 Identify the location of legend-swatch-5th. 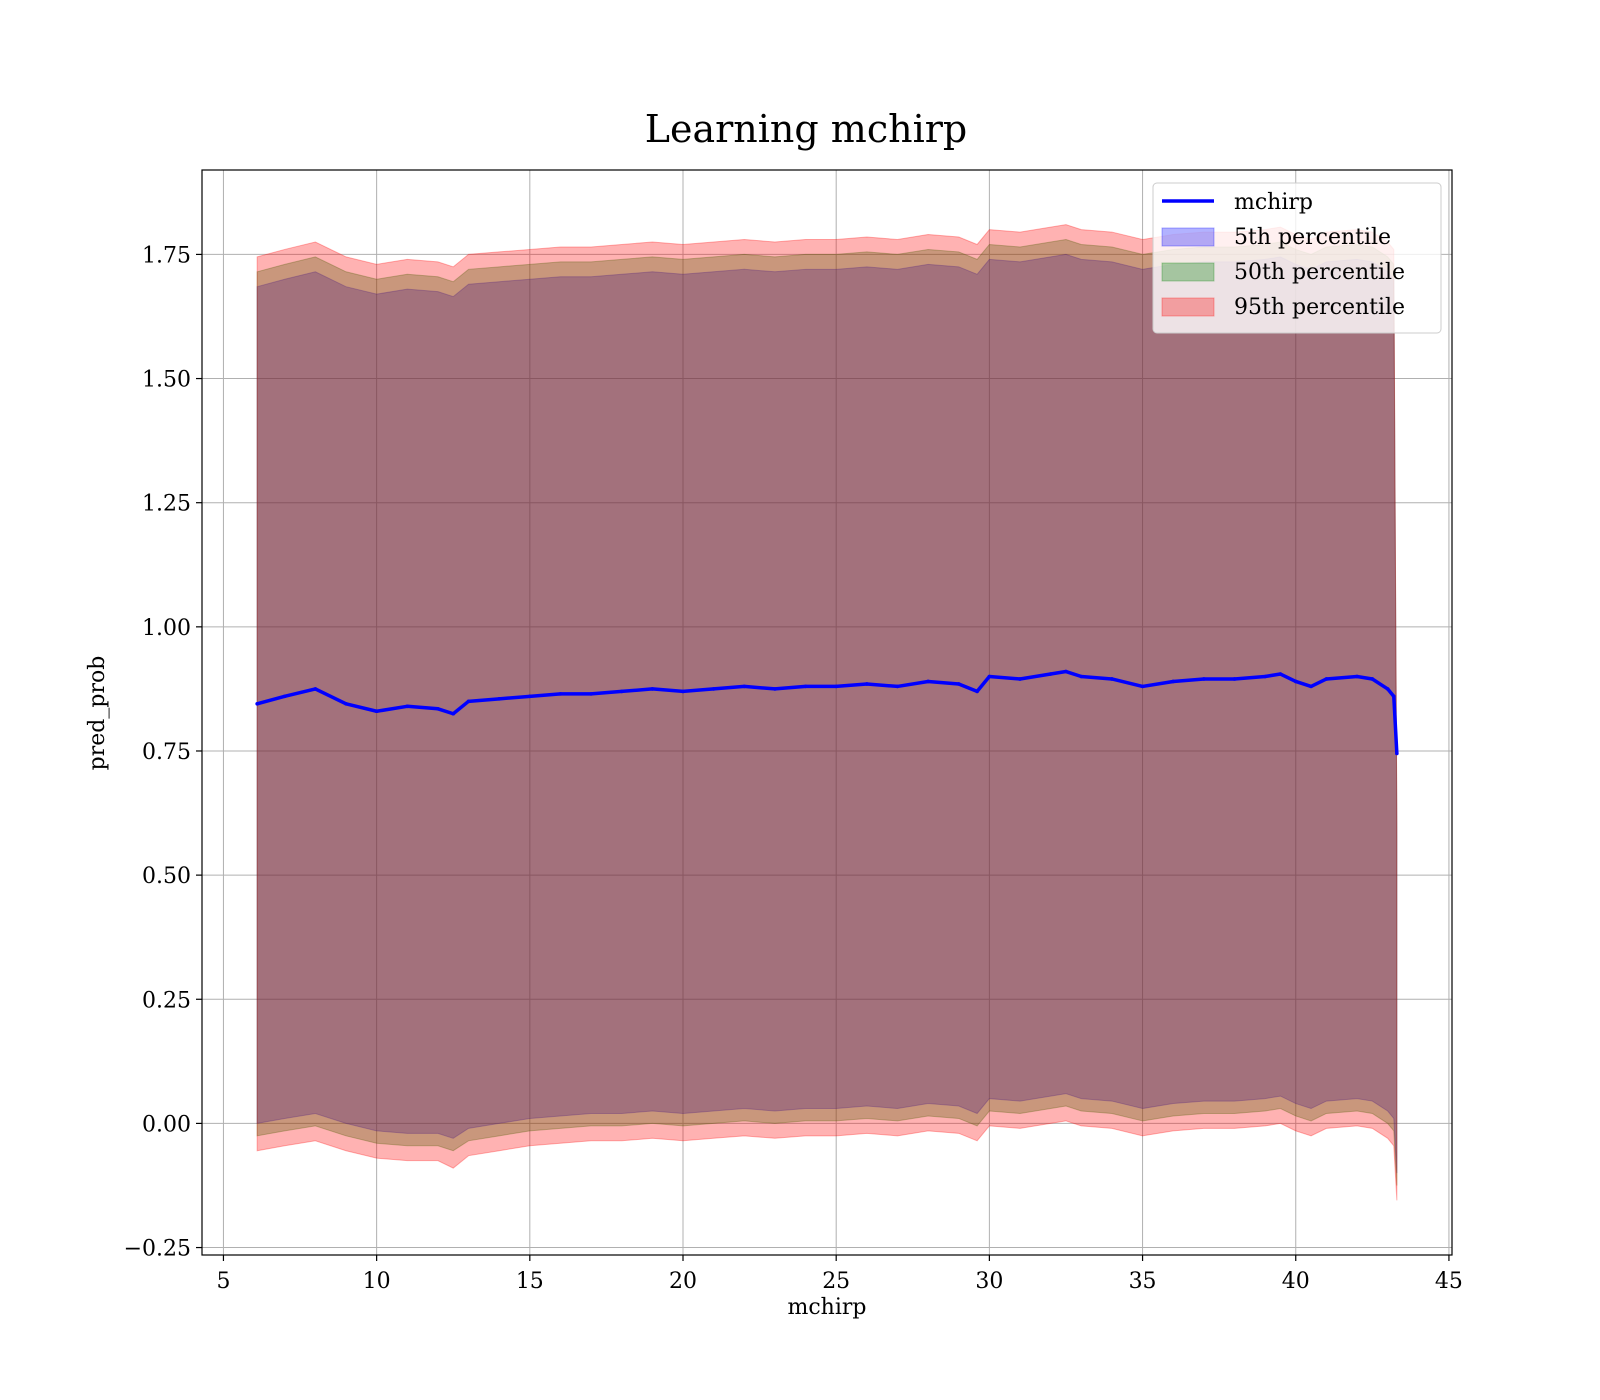
(1188, 237).